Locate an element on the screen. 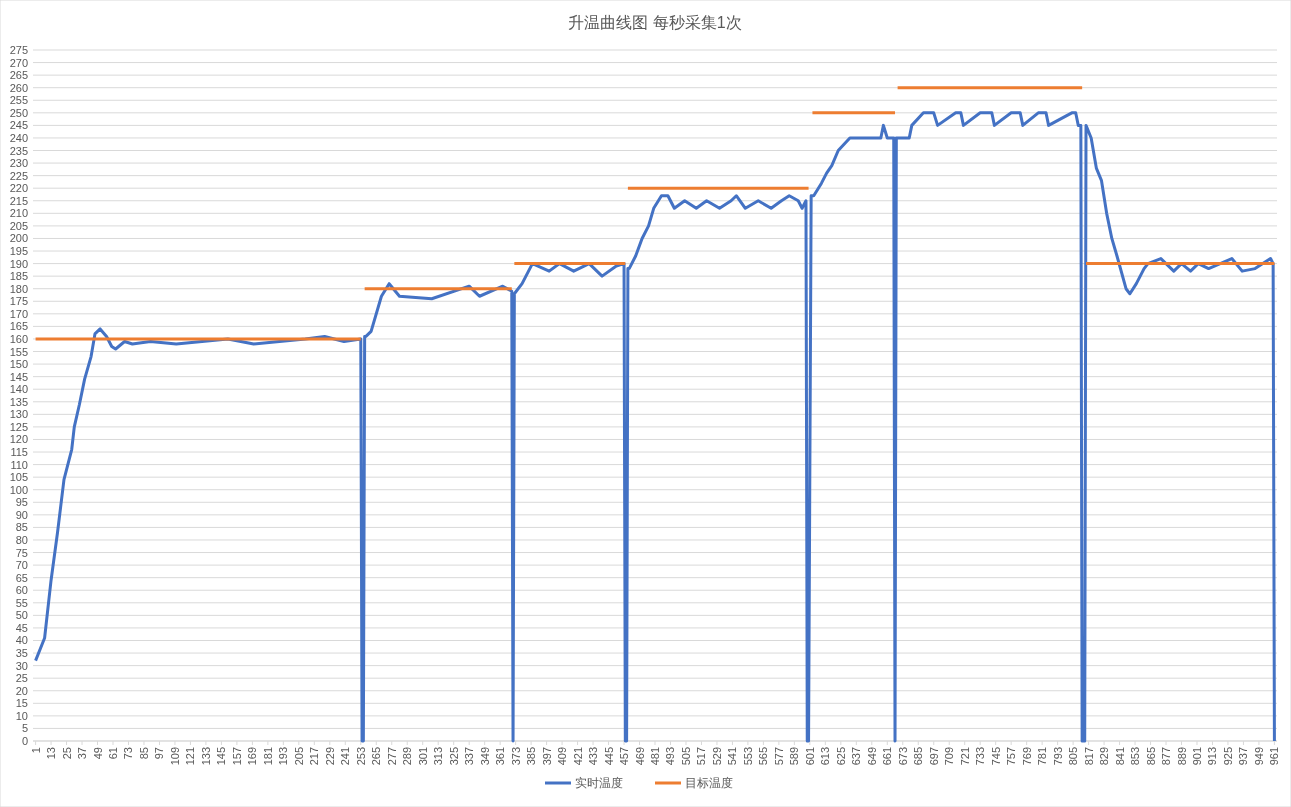 The width and height of the screenshot is (1291, 807). y-tick-label: 260 is located at coordinates (18, 87).